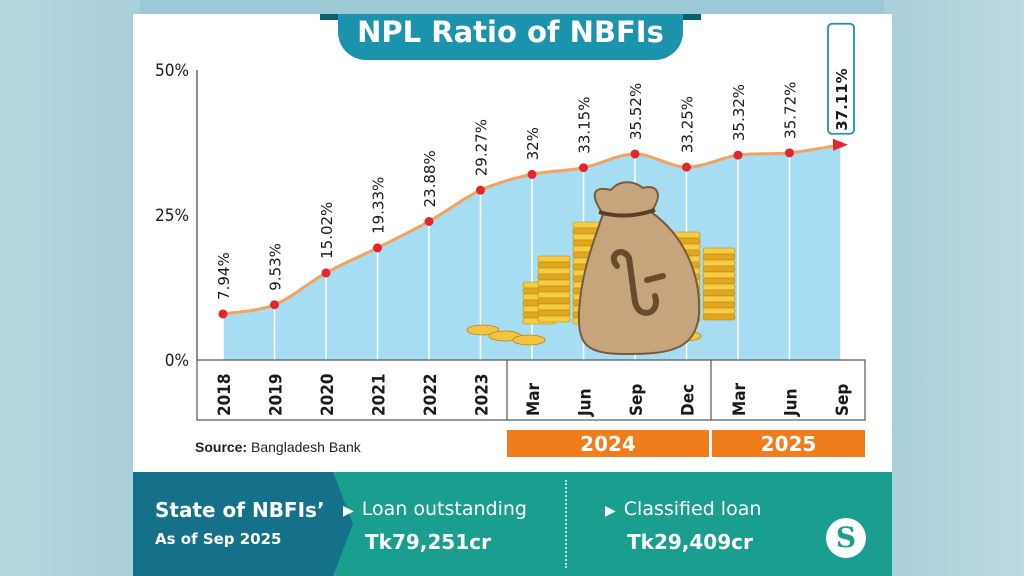 The height and width of the screenshot is (576, 1024). I want to click on x-category-label: 2022, so click(431, 394).